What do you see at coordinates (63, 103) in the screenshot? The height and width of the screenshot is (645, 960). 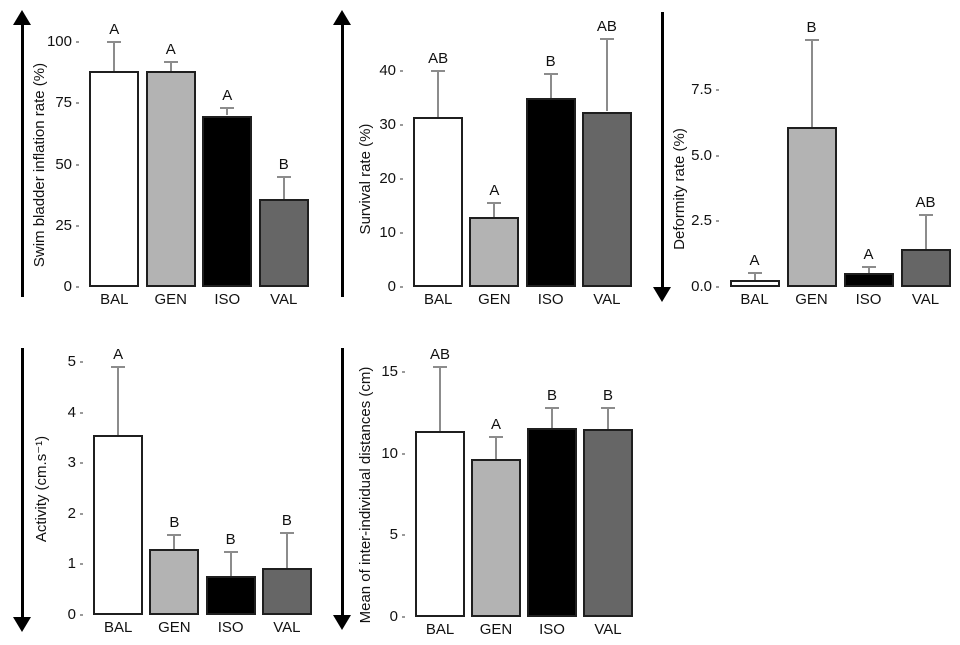 I see `y-tick-label: 75` at bounding box center [63, 103].